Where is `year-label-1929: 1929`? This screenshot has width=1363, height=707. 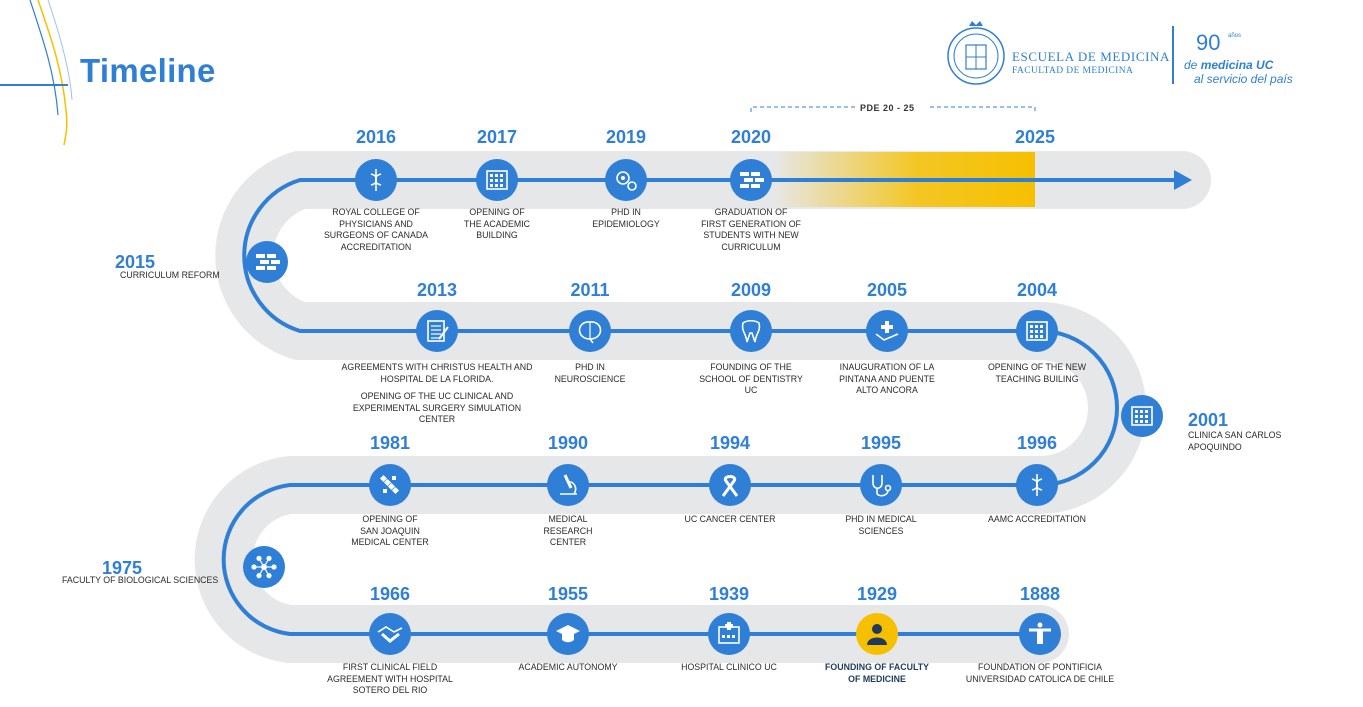 year-label-1929: 1929 is located at coordinates (877, 594).